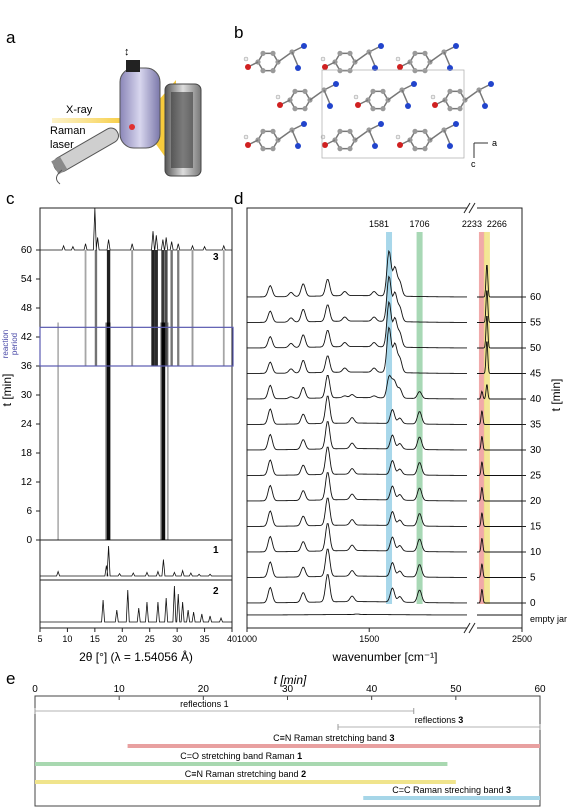  Describe the element at coordinates (384, 636) in the screenshot. I see `raman-x-ticks: 1000 1500 2500` at that location.